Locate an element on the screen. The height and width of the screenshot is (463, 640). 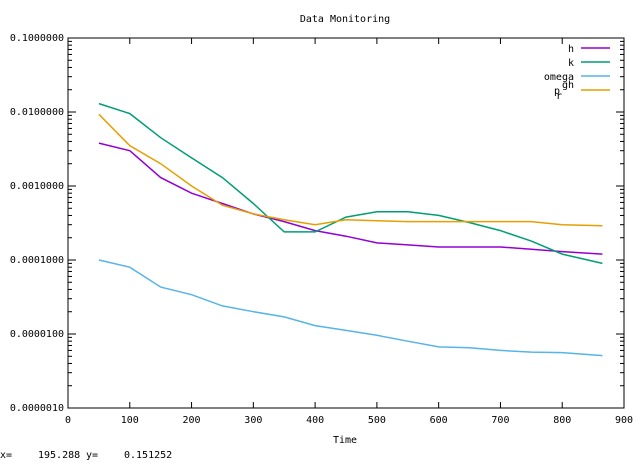
y-tick-label: 0.0000100 is located at coordinates (37, 334).